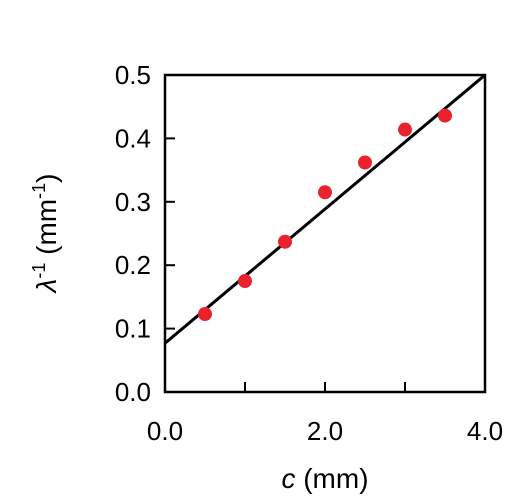  Describe the element at coordinates (133, 75) in the screenshot. I see `y-tick-label: 0.5` at that location.